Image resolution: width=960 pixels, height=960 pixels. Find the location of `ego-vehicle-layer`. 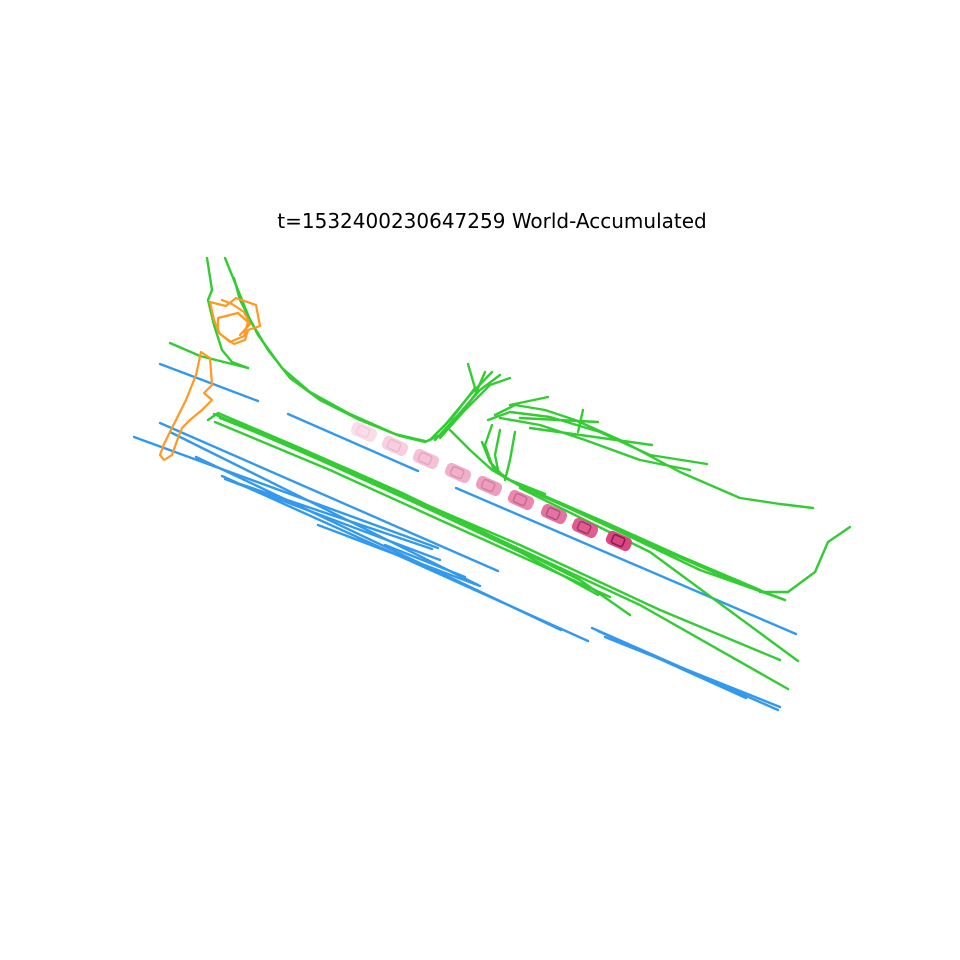

ego-vehicle-layer is located at coordinates (491, 486).